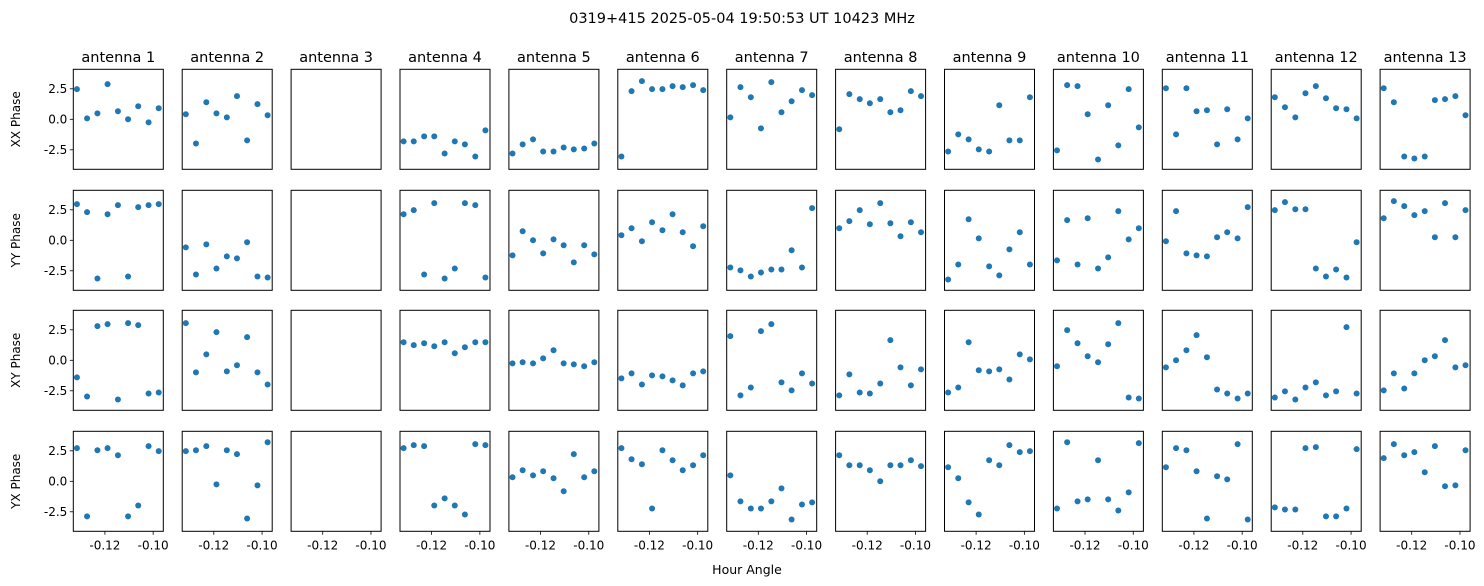  I want to click on column-title: antenna 2, so click(227, 58).